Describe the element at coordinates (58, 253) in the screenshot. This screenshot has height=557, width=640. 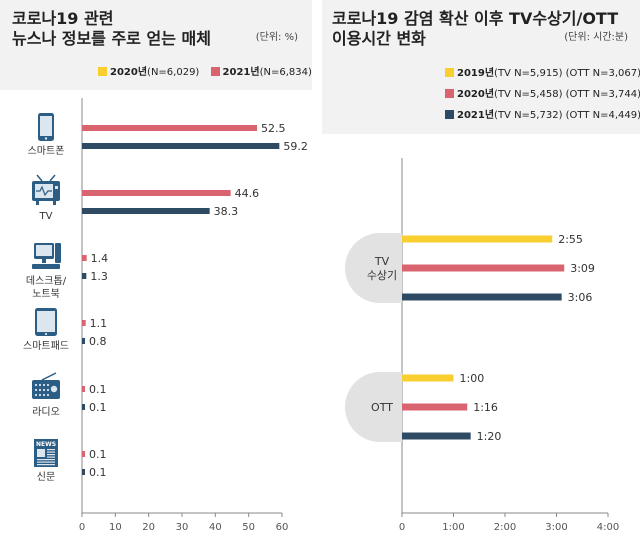
I see `desktop-tower` at that location.